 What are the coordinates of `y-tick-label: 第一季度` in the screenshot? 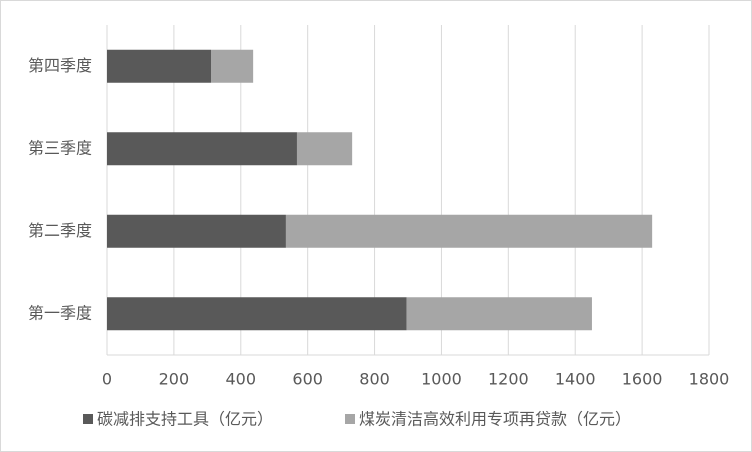 It's located at (60, 312).